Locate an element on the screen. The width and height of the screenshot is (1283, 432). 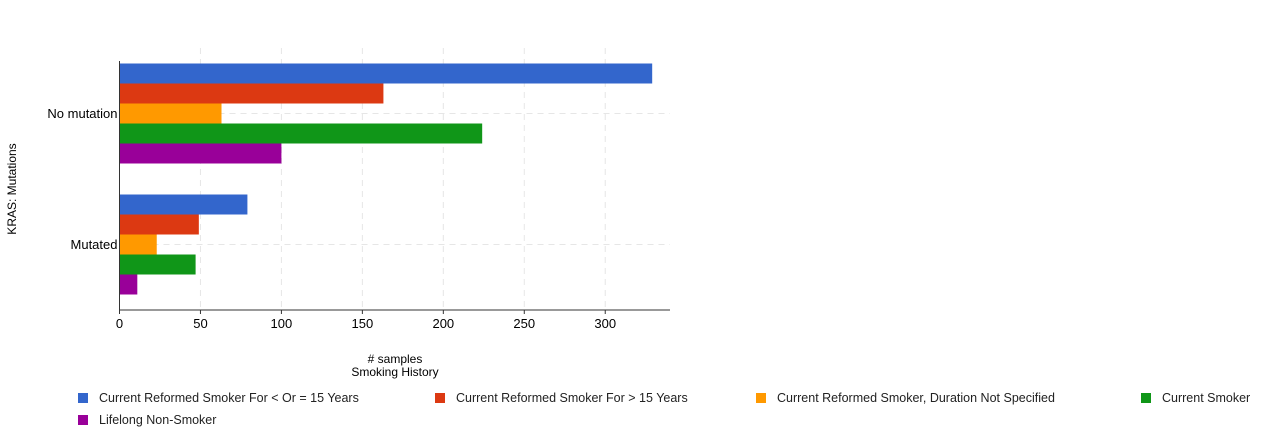
category-label-0: No mutation is located at coordinates (82, 113).